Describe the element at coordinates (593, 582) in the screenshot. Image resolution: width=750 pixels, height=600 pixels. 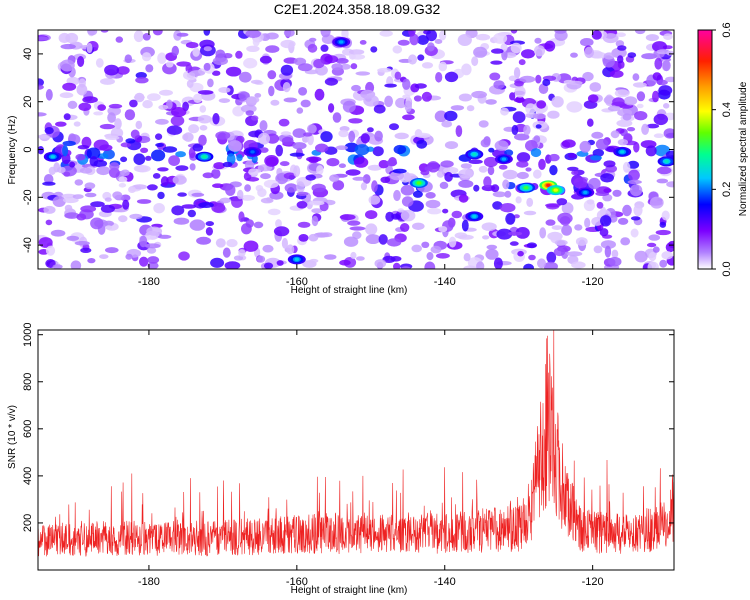
I see `x-tick-label: -120` at that location.